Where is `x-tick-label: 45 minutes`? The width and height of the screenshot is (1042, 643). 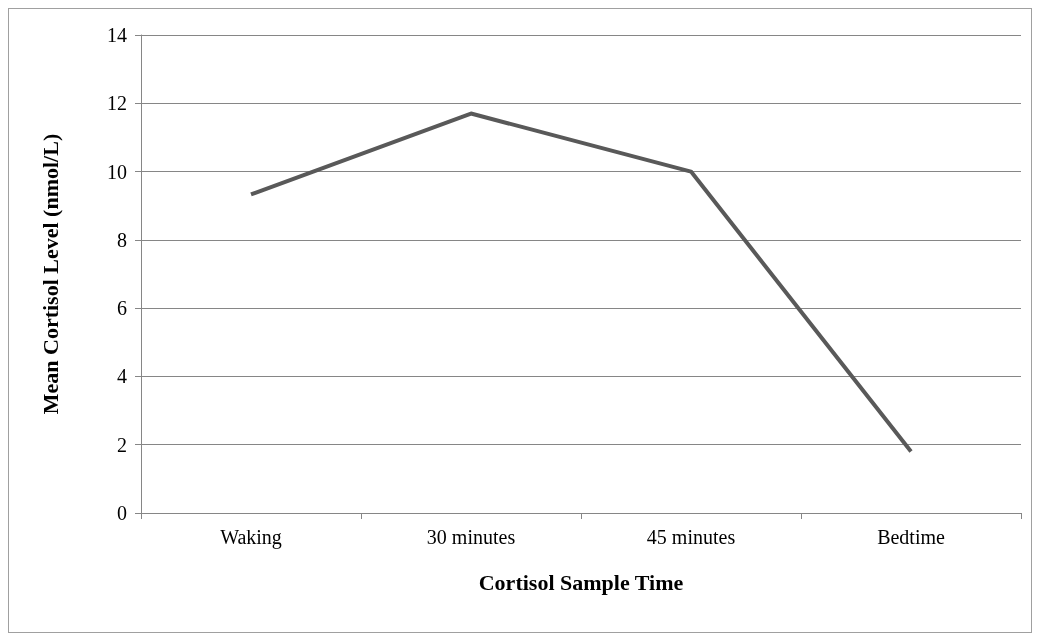 x-tick-label: 45 minutes is located at coordinates (691, 537).